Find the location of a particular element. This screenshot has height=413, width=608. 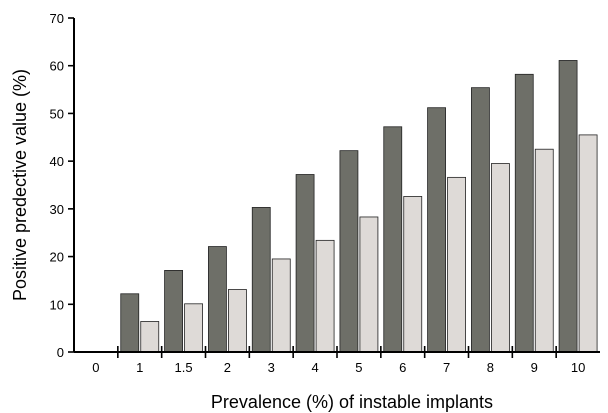

y-tick-label: 20 is located at coordinates (57, 257).